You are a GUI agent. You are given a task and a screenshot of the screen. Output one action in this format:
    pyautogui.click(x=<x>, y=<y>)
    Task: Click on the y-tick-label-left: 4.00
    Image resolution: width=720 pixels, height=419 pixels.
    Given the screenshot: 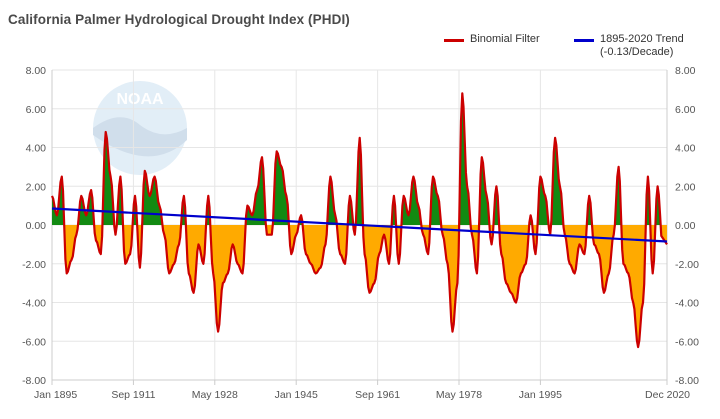 What is the action you would take?
    pyautogui.click(x=36, y=149)
    